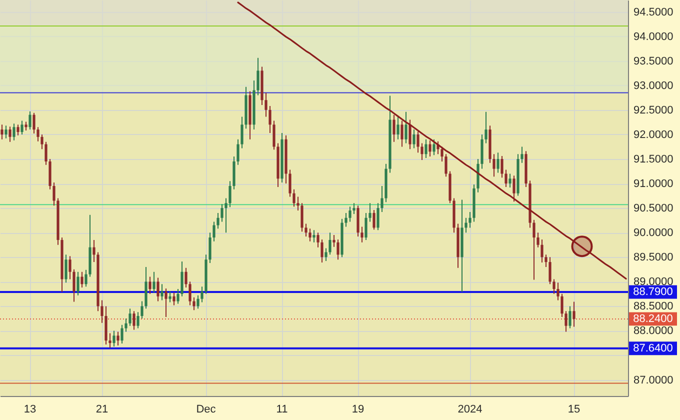 Image resolution: width=680 pixels, height=420 pixels. What do you see at coordinates (654, 36) in the screenshot?
I see `y-tick-label: 94.0000` at bounding box center [654, 36].